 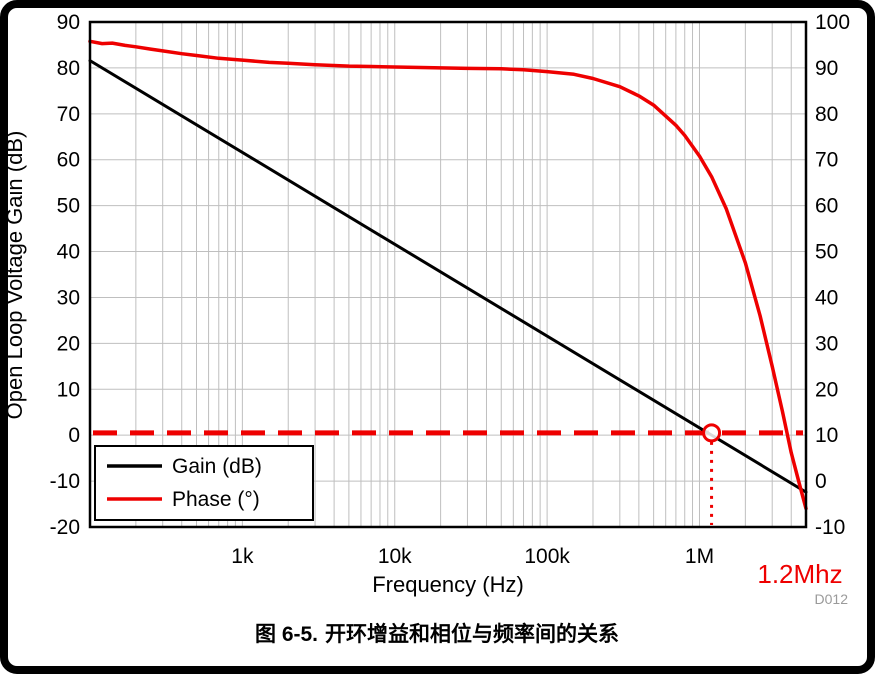 I want to click on y-right-tick-label: 90, so click(x=826, y=68).